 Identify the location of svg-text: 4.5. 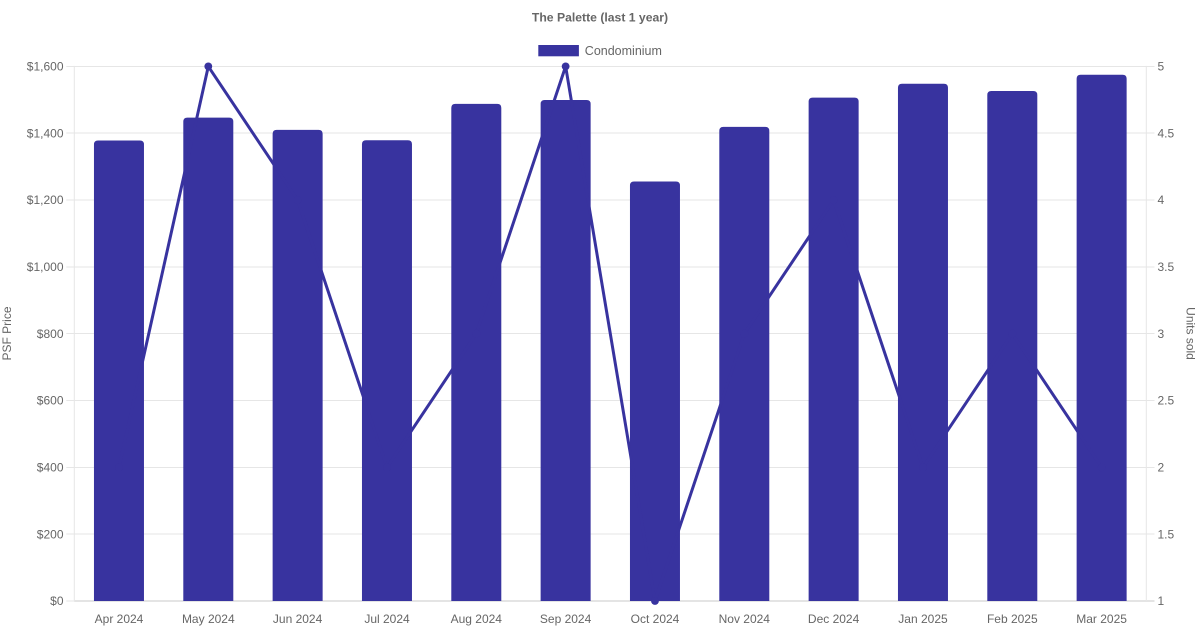
(1166, 133).